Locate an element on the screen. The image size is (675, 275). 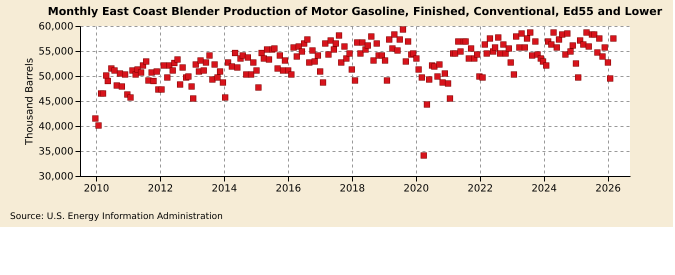
y-tick-label: 35,000 is located at coordinates (56, 152).